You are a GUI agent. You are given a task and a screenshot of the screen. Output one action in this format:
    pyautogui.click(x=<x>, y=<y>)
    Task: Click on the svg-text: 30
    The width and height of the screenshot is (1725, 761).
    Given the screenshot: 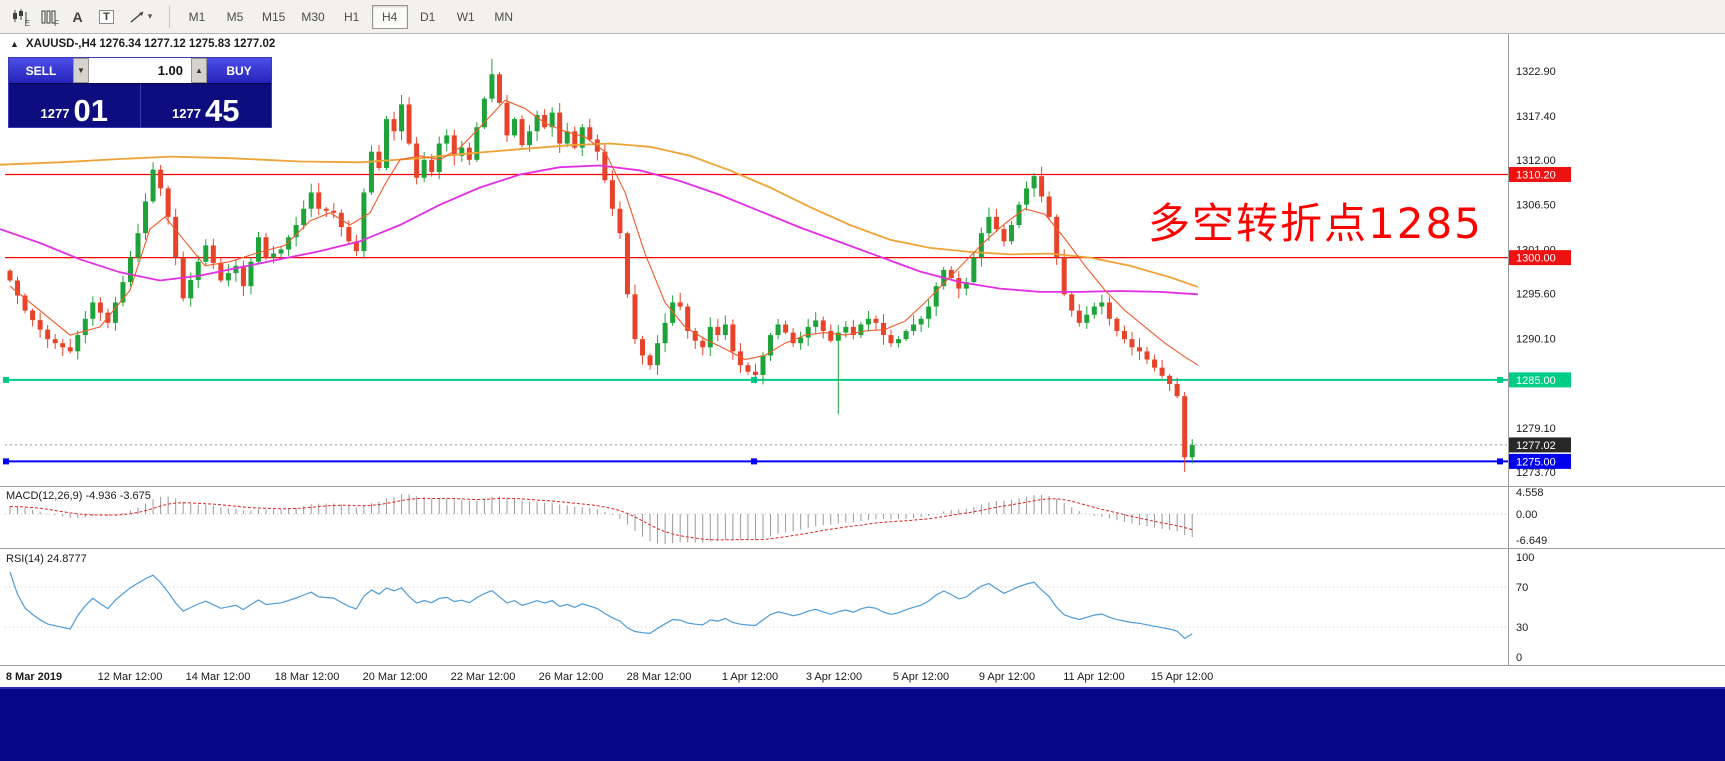 What is the action you would take?
    pyautogui.click(x=1522, y=628)
    